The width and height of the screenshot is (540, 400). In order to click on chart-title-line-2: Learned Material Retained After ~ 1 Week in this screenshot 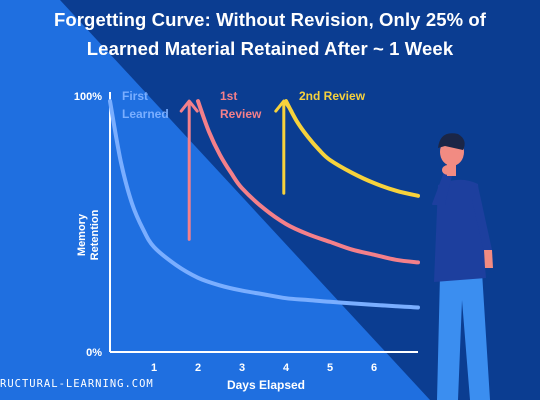, I will do `click(270, 48)`.